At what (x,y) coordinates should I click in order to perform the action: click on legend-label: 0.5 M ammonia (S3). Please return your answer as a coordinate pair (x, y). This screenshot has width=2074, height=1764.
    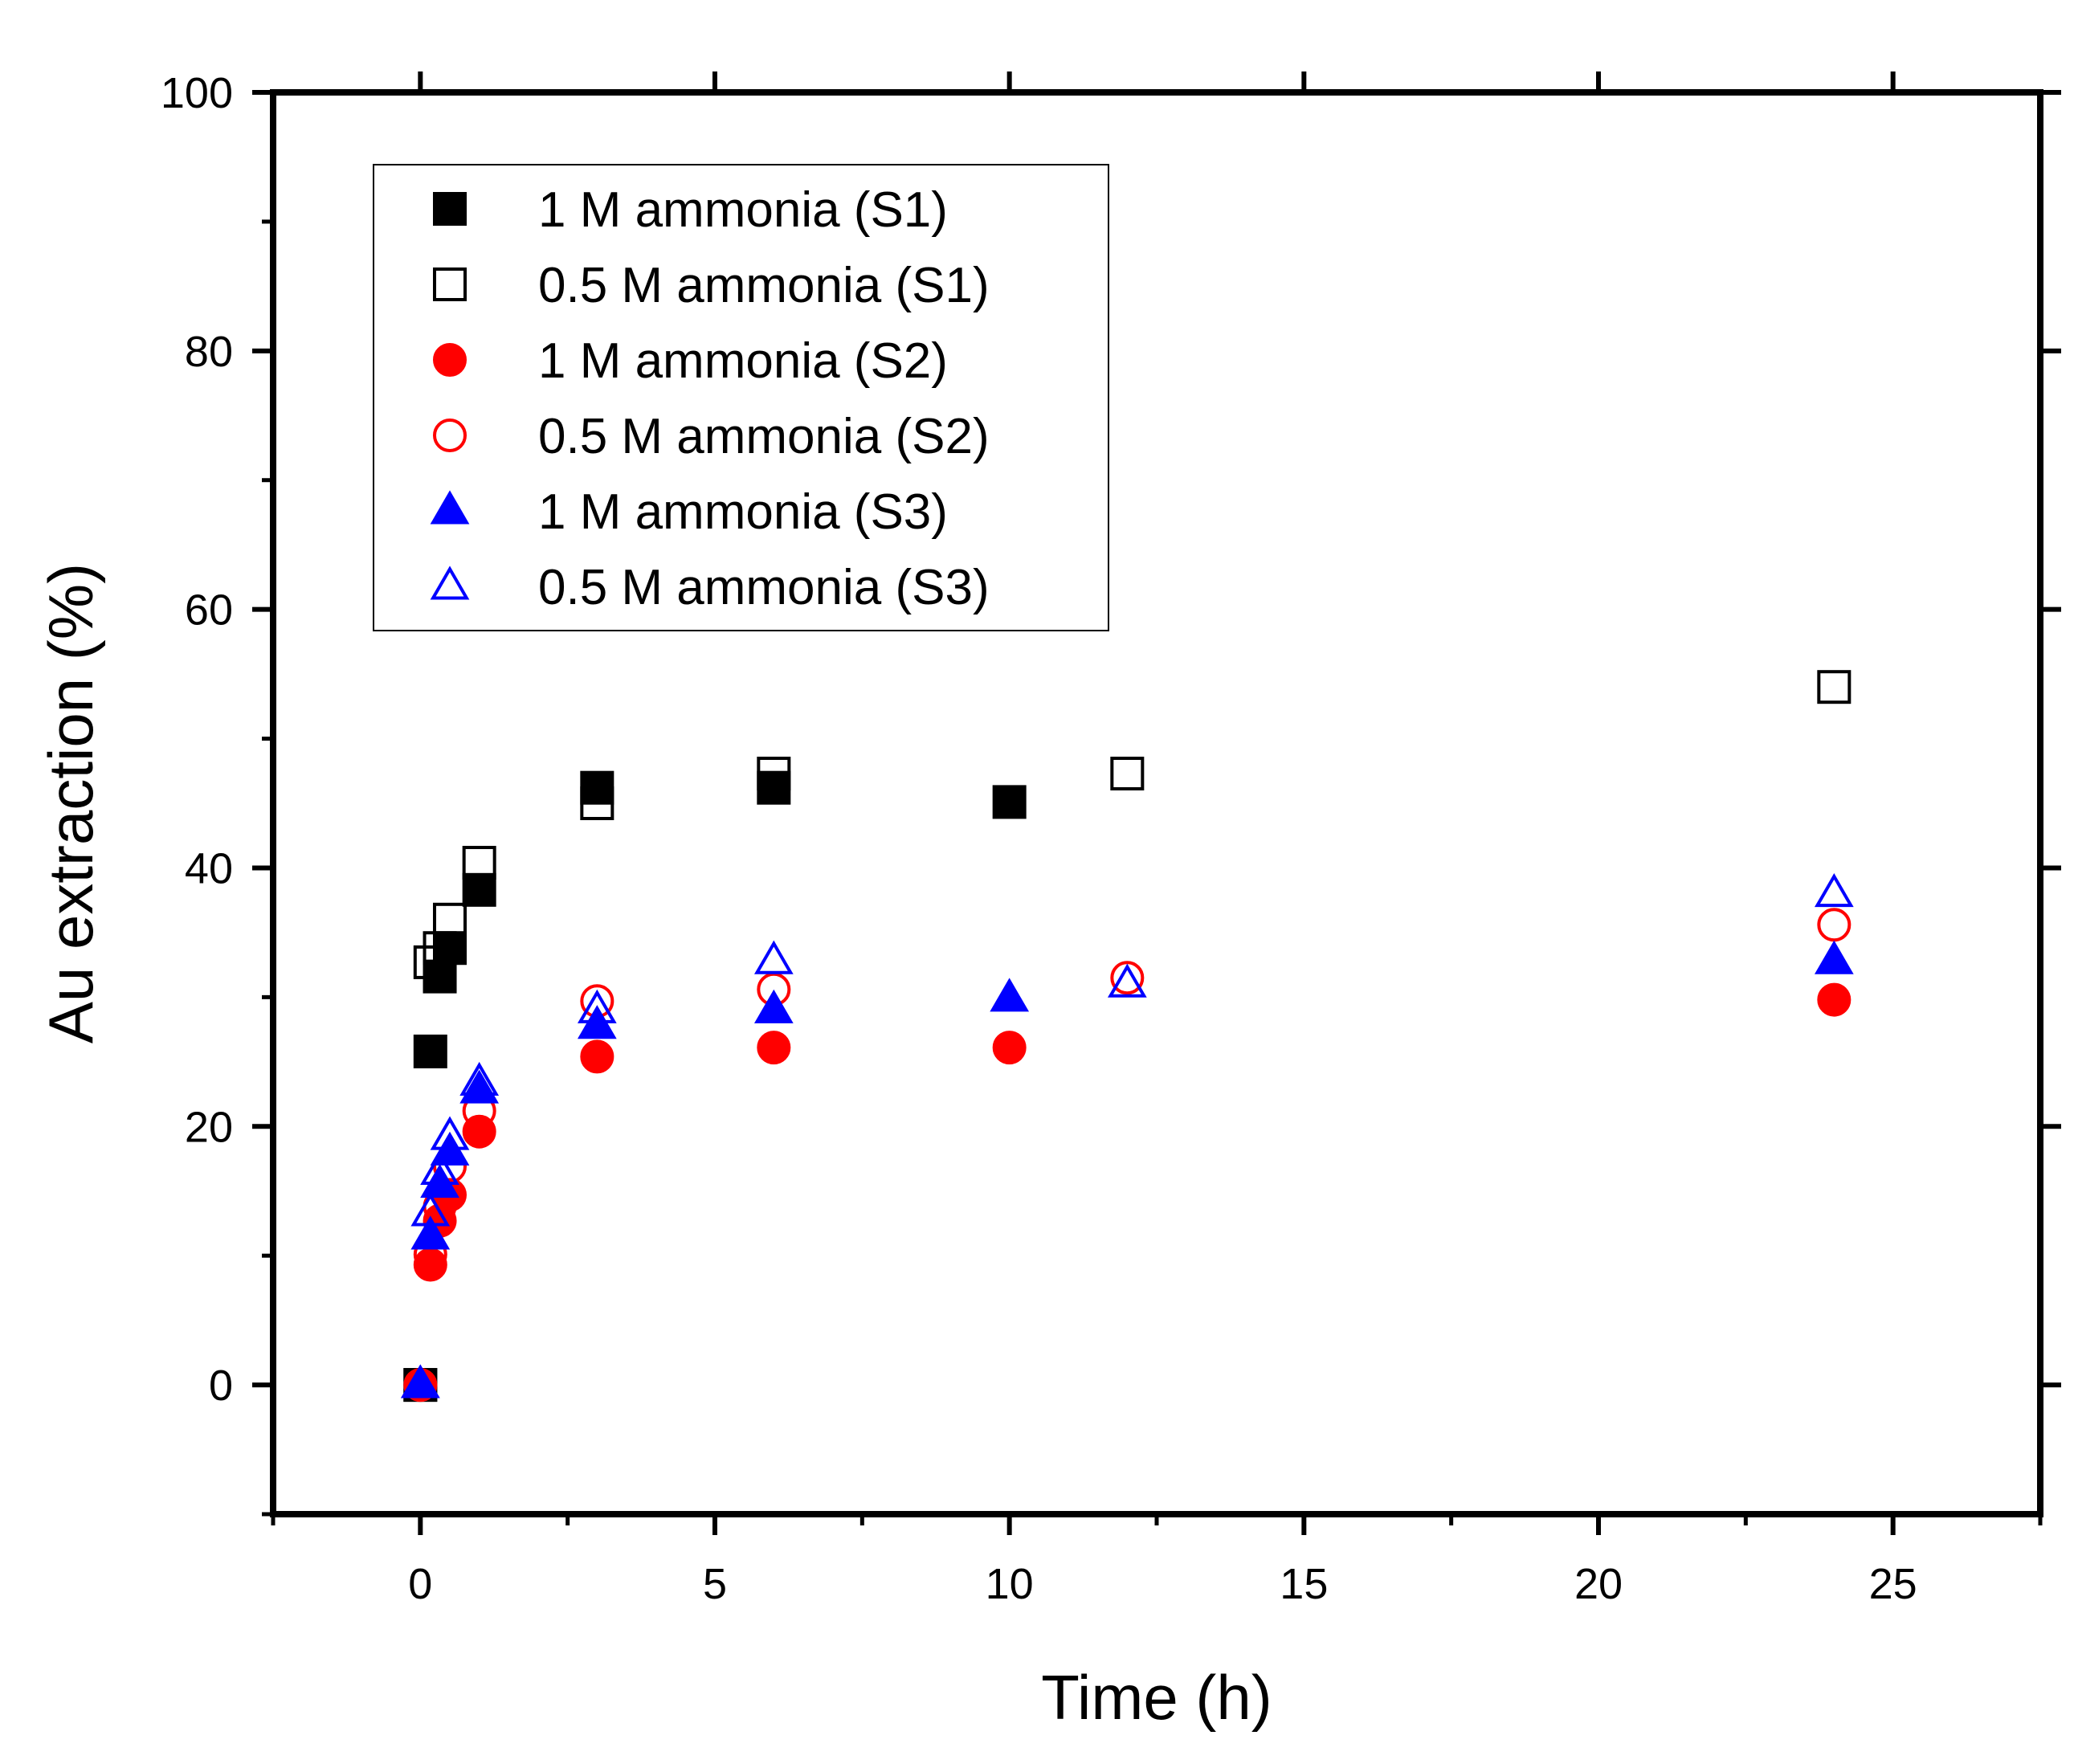
    Looking at the image, I should click on (764, 587).